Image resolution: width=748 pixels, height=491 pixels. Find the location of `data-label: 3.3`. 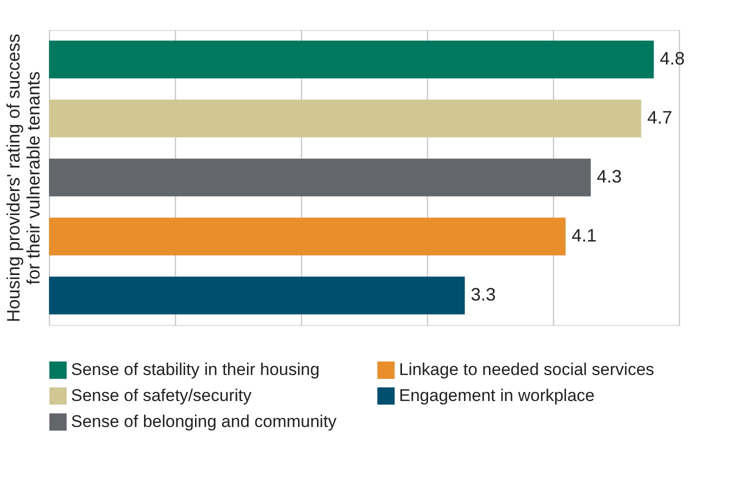

data-label: 3.3 is located at coordinates (483, 294).